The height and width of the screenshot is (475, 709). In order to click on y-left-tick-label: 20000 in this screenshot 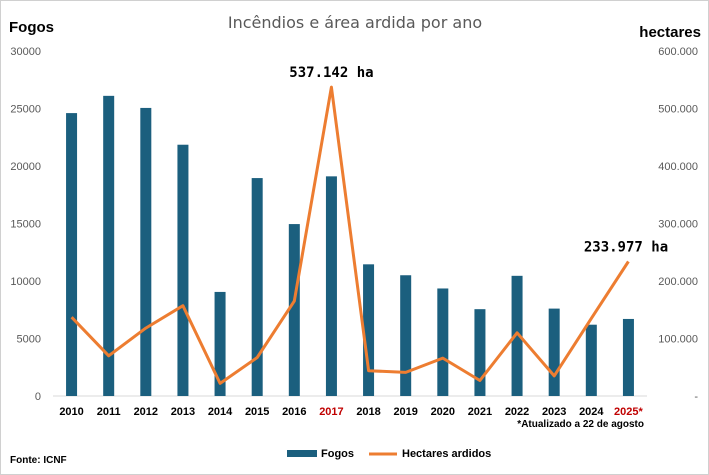, I will do `click(25, 167)`.